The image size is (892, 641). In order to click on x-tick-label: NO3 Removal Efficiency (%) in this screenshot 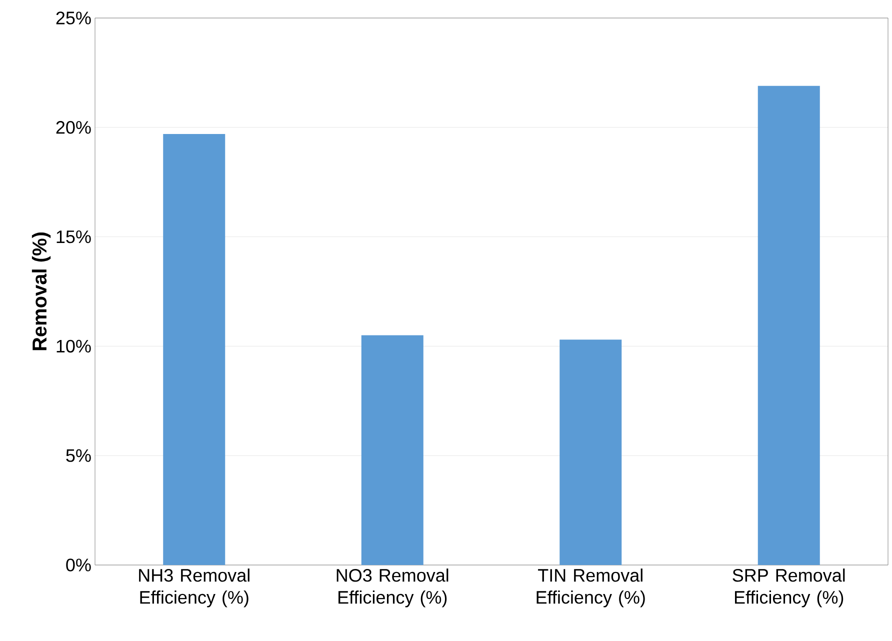, I will do `click(392, 588)`.